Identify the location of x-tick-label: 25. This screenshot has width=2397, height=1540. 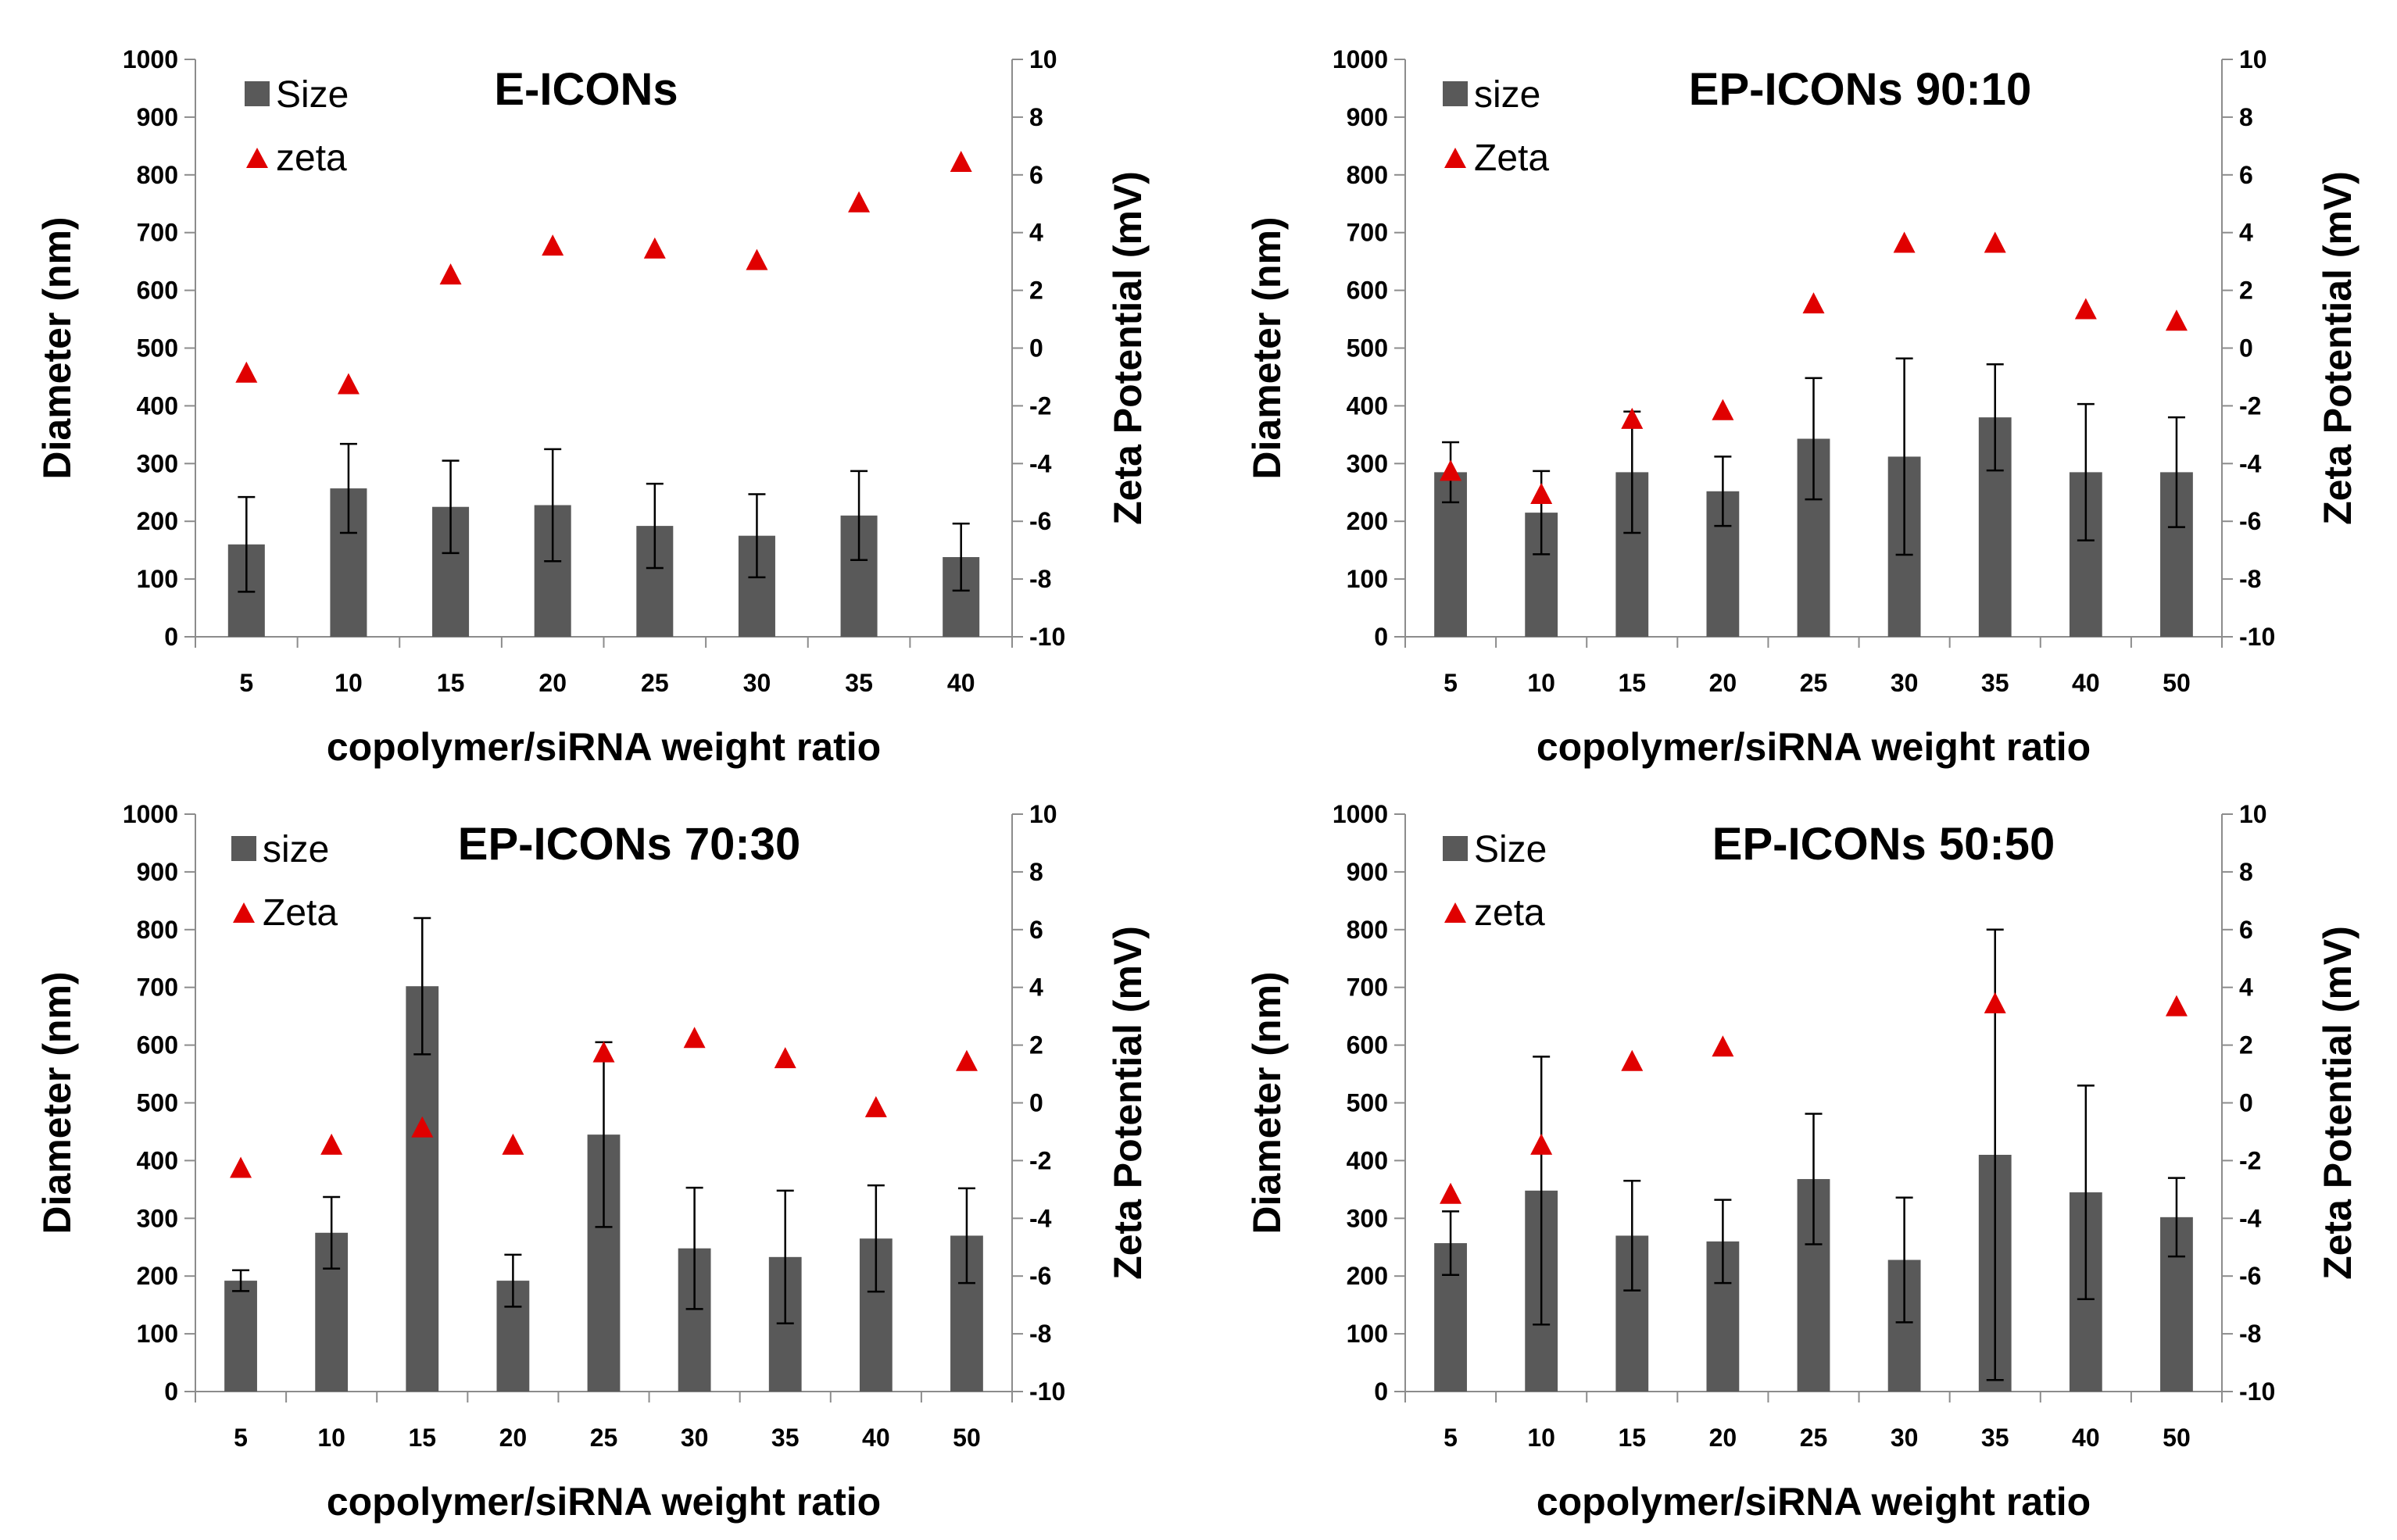
(655, 683).